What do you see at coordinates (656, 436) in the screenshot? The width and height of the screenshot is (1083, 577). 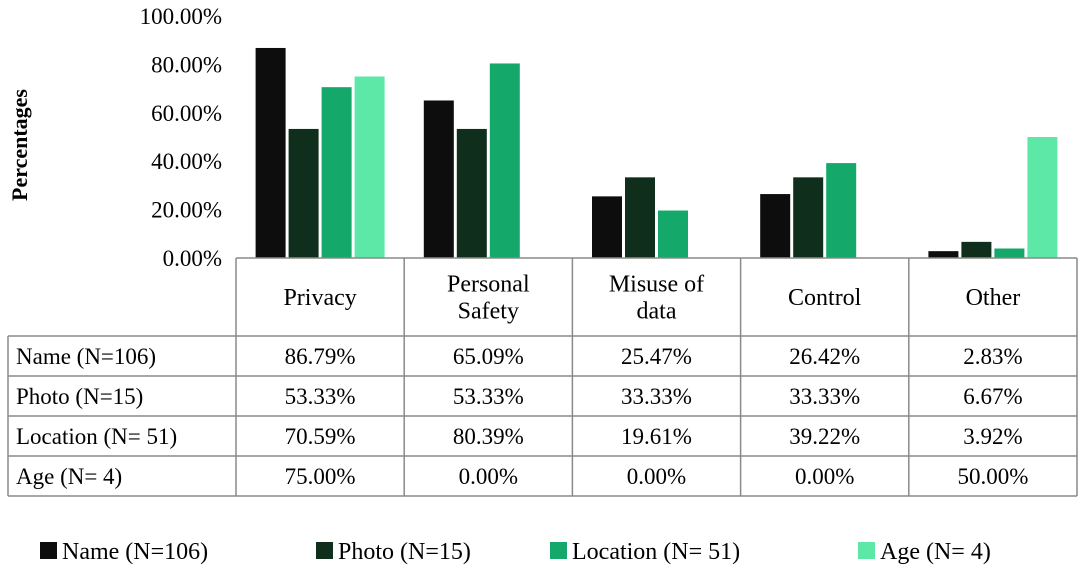 I see `table-cell: 19.61%` at bounding box center [656, 436].